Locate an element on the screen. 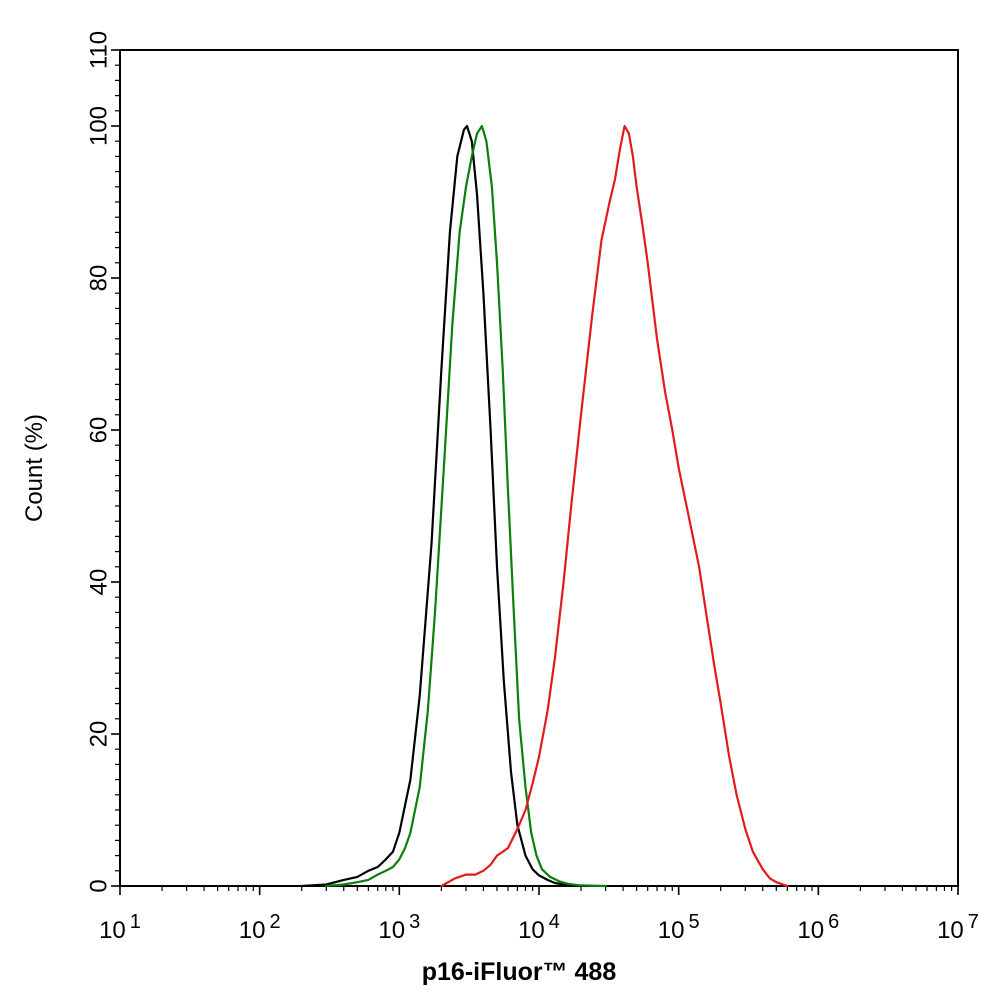  x-axis-ticks: 10 1 10 2 10 3 10 4 10 5 10 6 10 7 is located at coordinates (539, 915).